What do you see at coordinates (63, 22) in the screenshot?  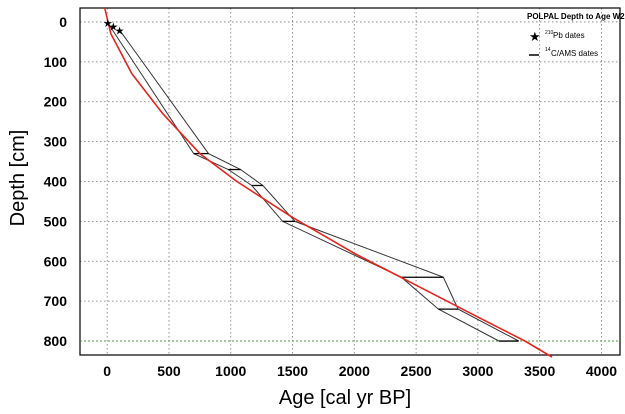 I see `y-tick-label: 0` at bounding box center [63, 22].